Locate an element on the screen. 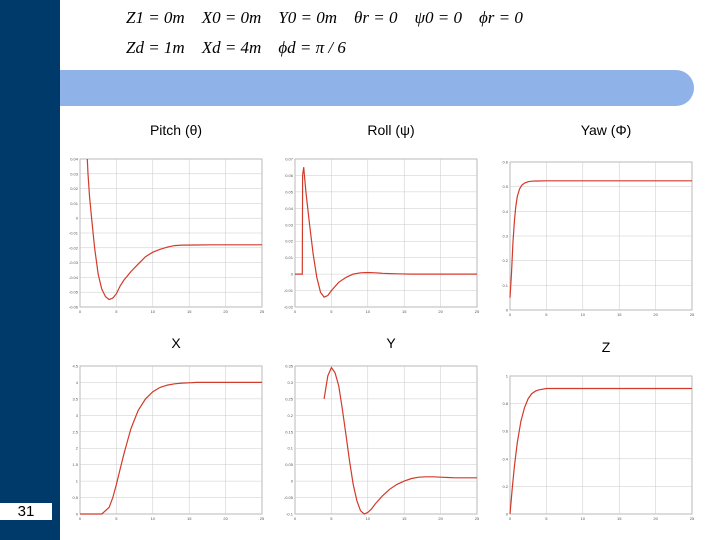  yaw-plot-title: Yaw (Φ) is located at coordinates (606, 130).